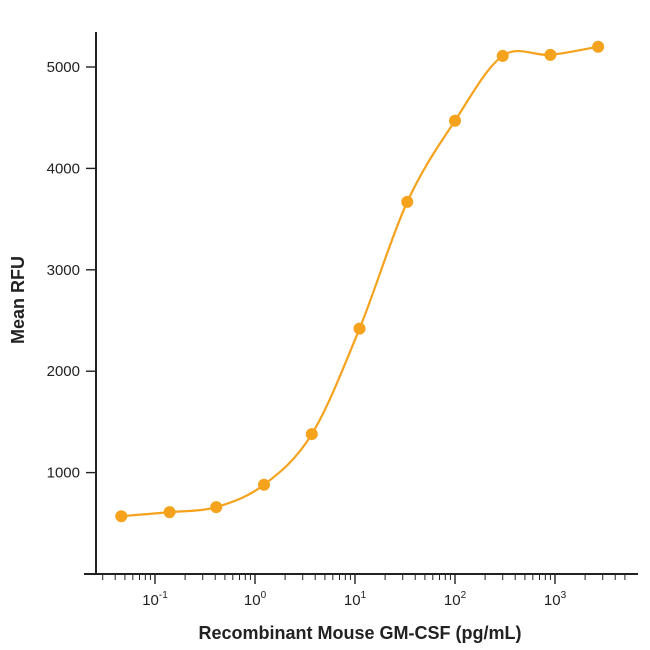 Image resolution: width=650 pixels, height=650 pixels. I want to click on y-tick-label: 3000, so click(63, 270).